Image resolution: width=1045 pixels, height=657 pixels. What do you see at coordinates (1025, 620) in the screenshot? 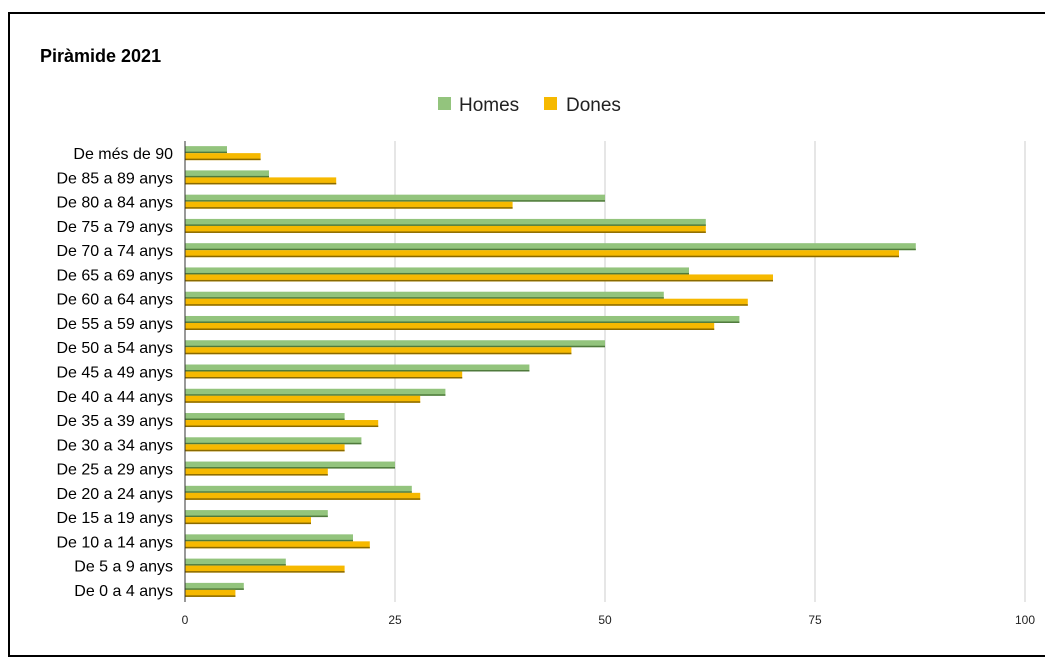
I see `x-tick-label: 100` at bounding box center [1025, 620].